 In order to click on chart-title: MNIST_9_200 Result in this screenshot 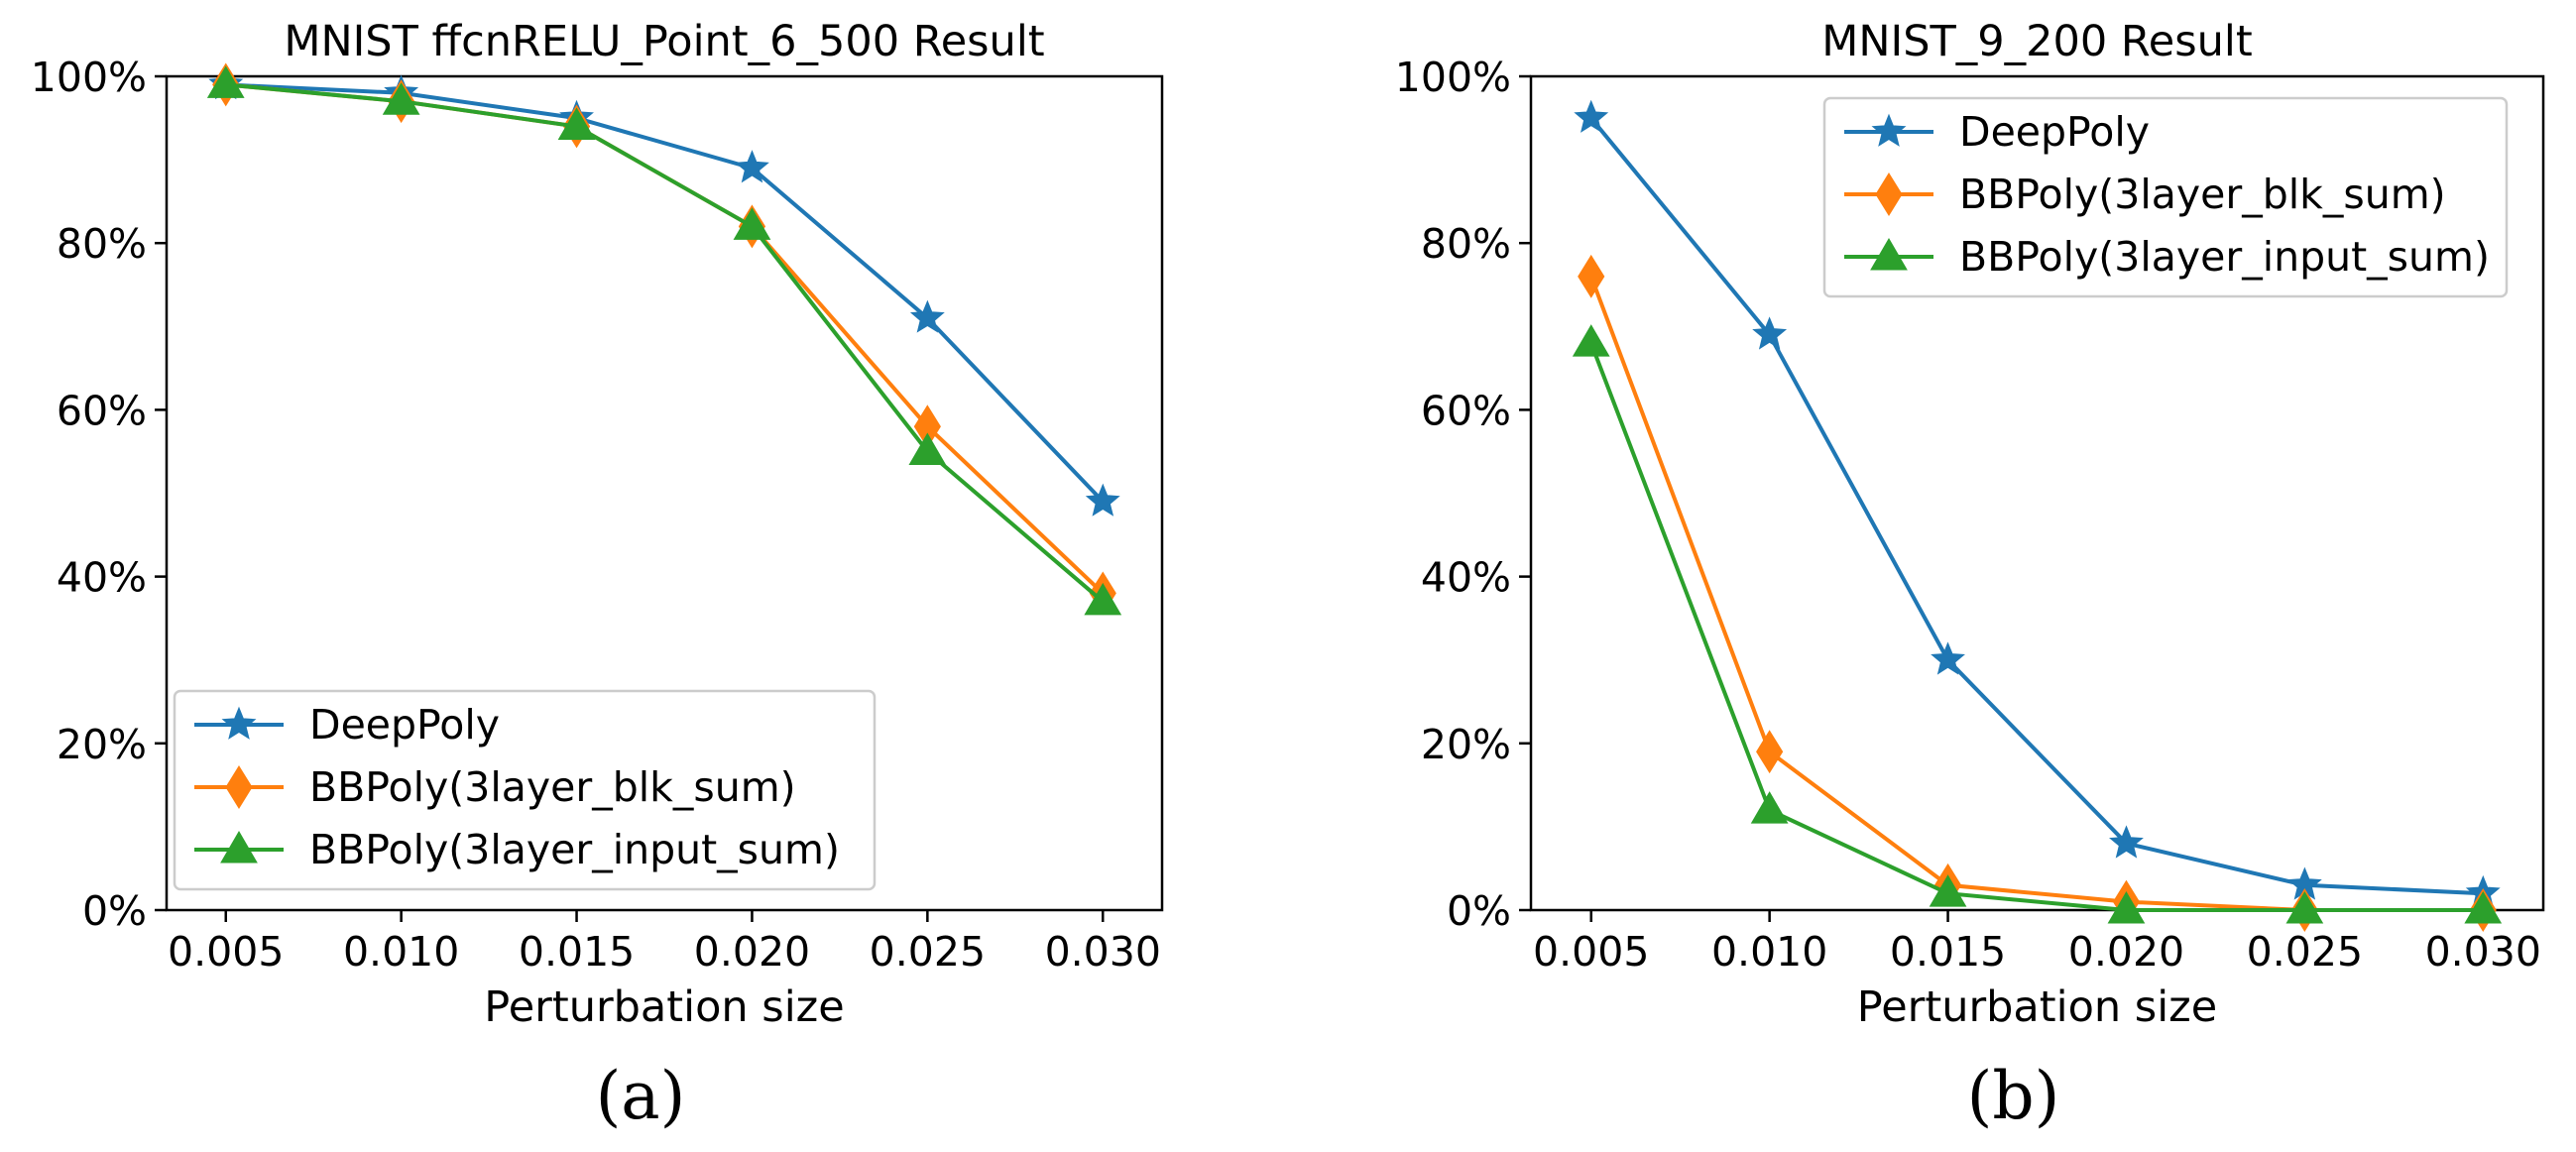, I will do `click(2037, 41)`.